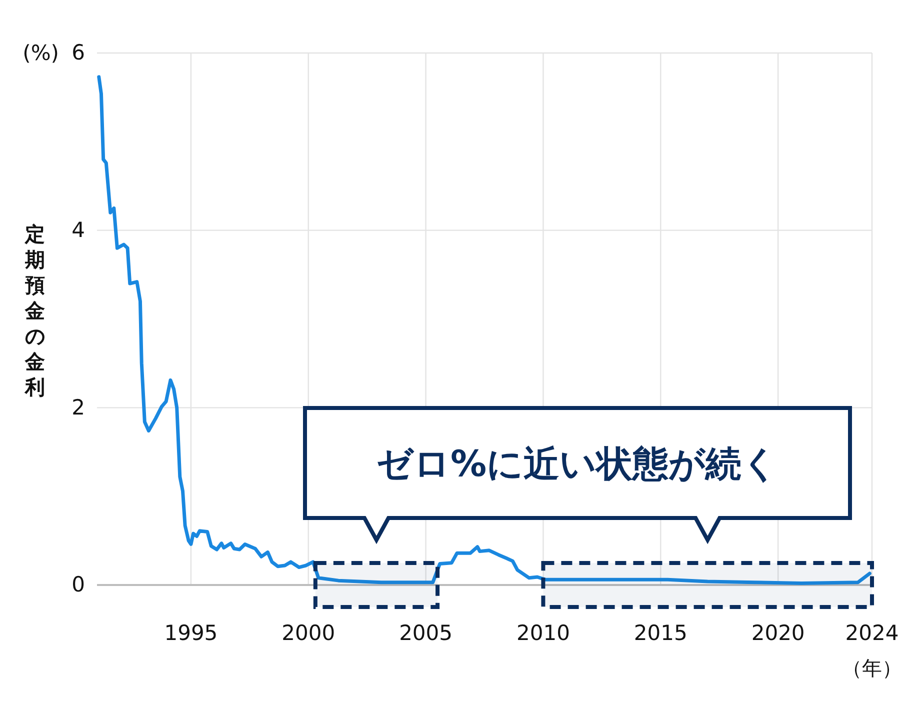 The height and width of the screenshot is (720, 920). I want to click on x-tick-label: 2020, so click(778, 632).